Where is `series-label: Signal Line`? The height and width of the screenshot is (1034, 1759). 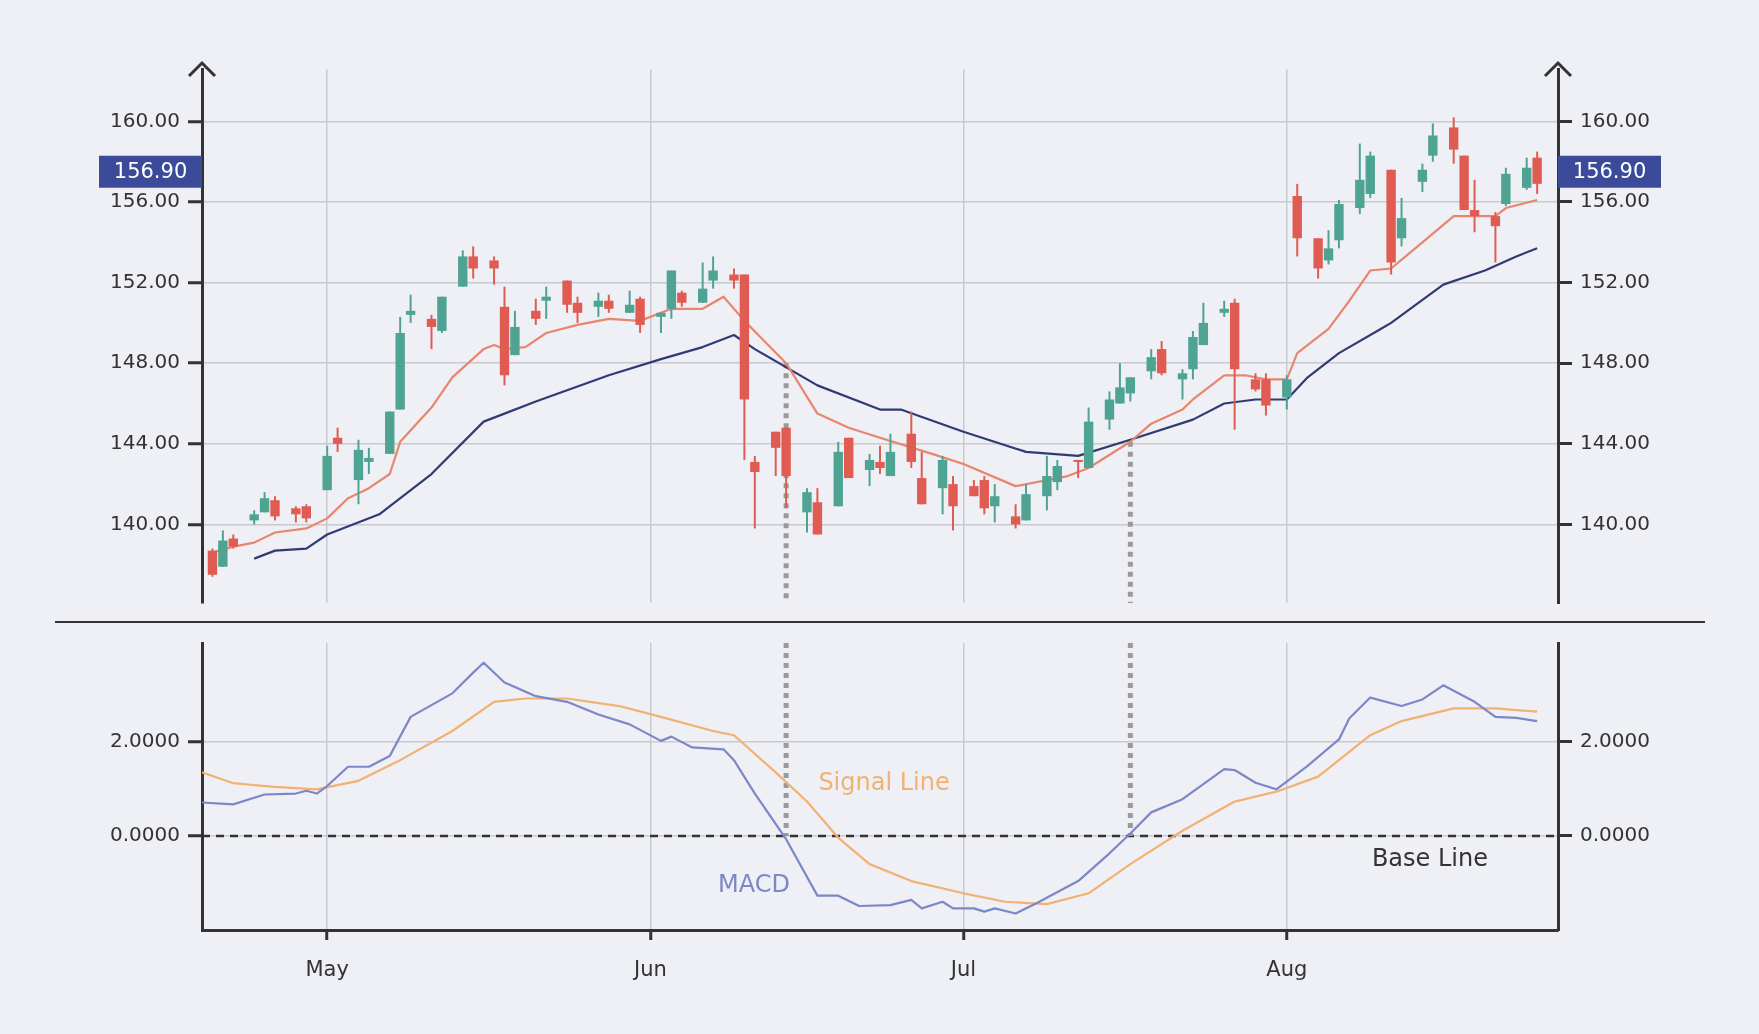 series-label: Signal Line is located at coordinates (884, 781).